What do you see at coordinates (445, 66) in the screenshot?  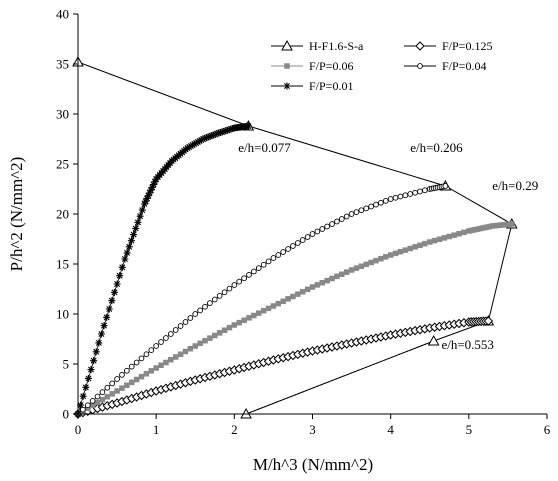 I see `legend-entry: F/P=0.04` at bounding box center [445, 66].